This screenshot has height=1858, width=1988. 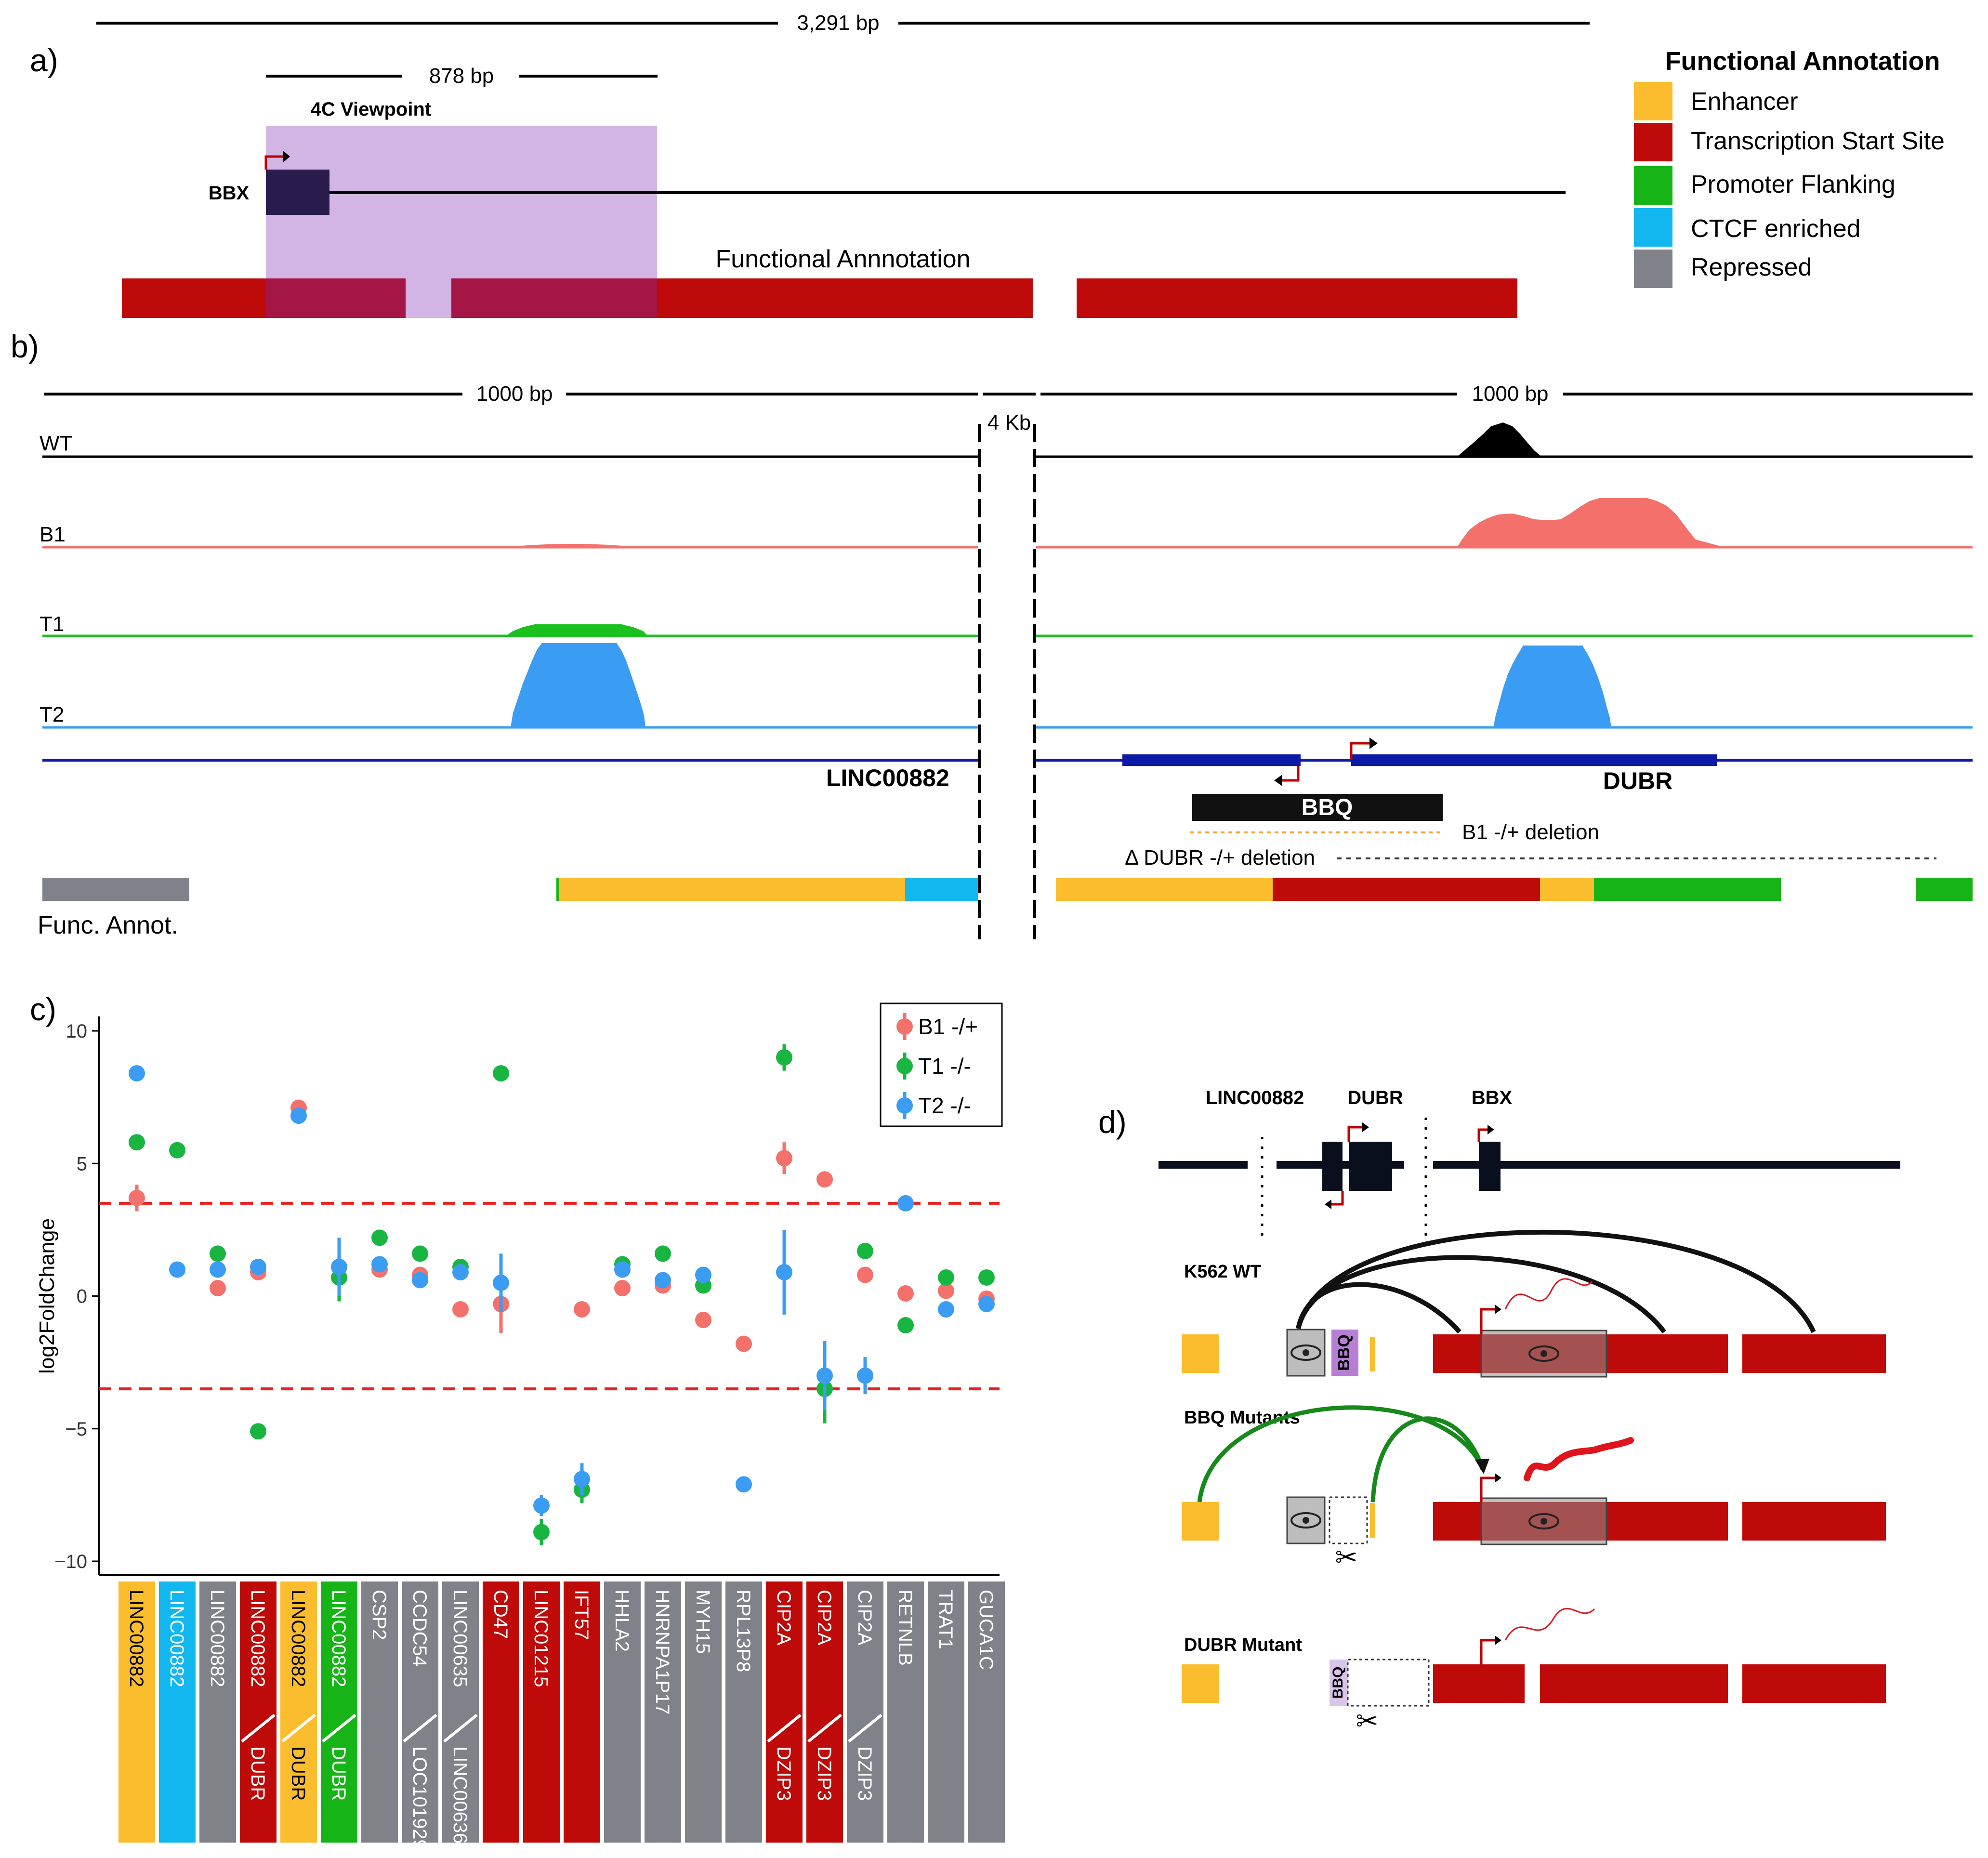 What do you see at coordinates (1305, 1352) in the screenshot?
I see `eye-icon` at bounding box center [1305, 1352].